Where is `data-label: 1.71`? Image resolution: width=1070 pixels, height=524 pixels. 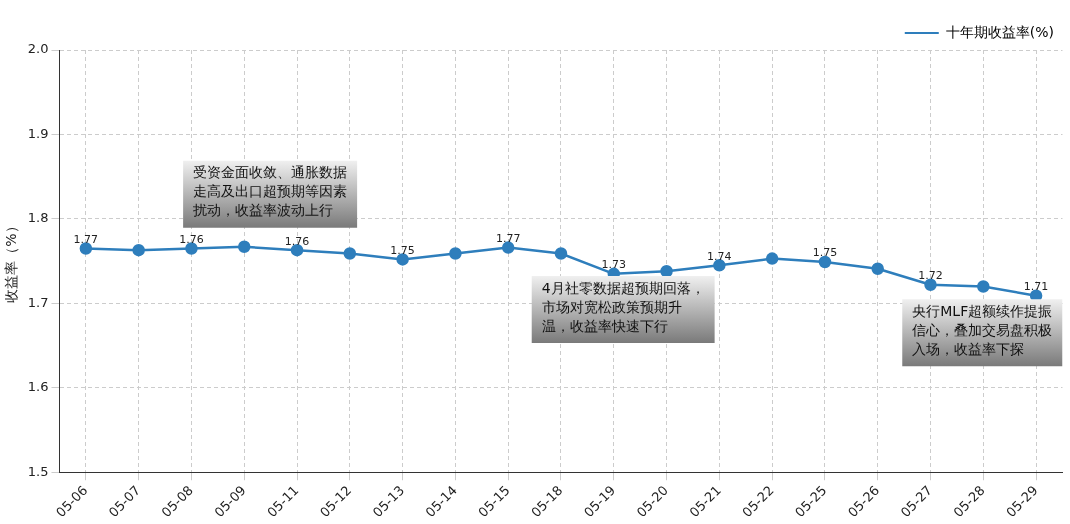
data-label: 1.71 is located at coordinates (1036, 287).